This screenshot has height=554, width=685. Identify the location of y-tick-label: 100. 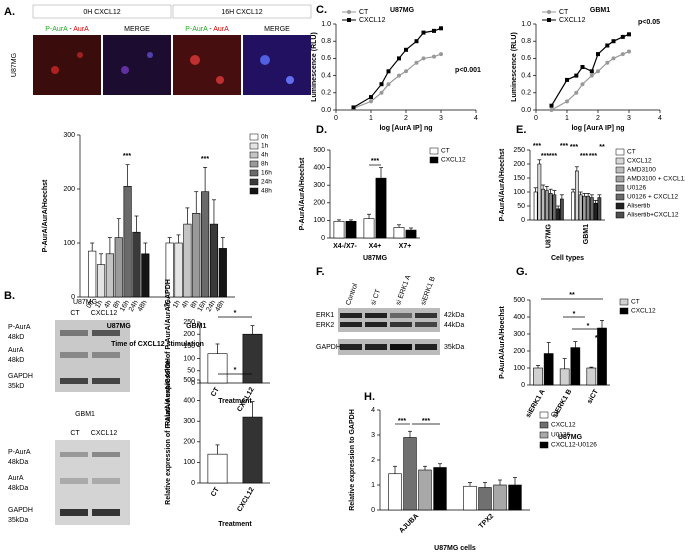
(519, 192).